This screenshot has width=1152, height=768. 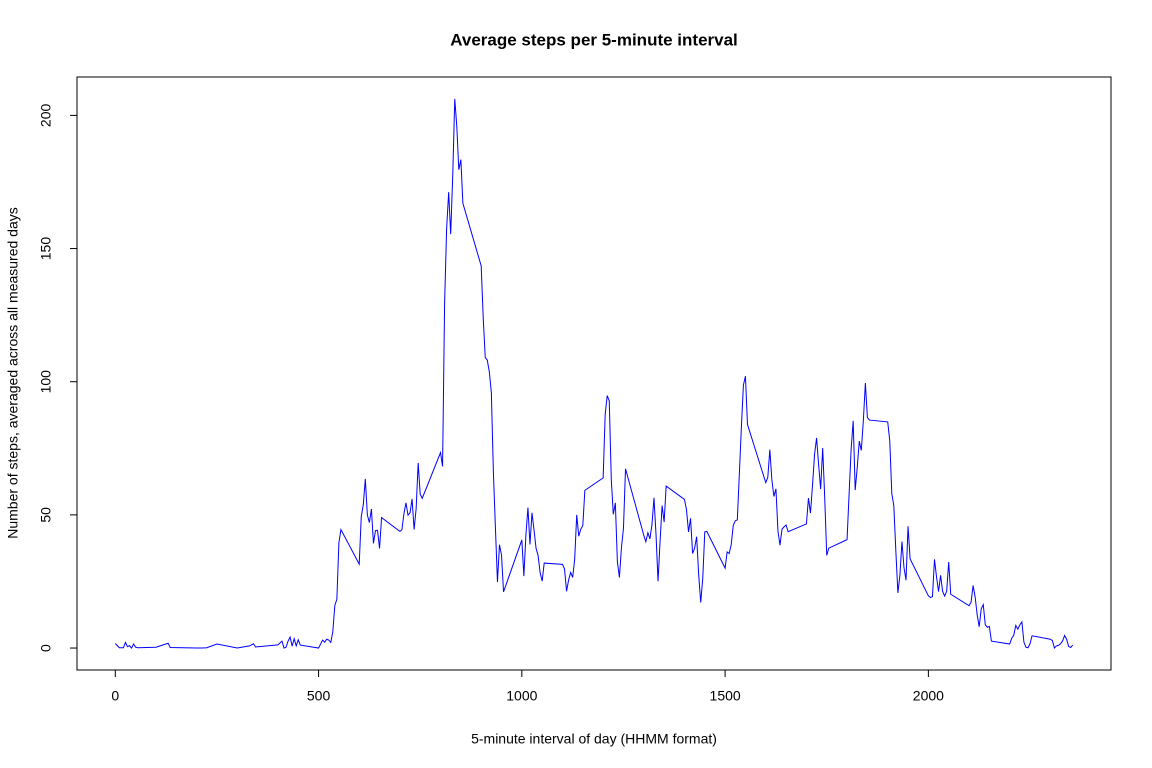 I want to click on y-tick-label: 50, so click(x=46, y=515).